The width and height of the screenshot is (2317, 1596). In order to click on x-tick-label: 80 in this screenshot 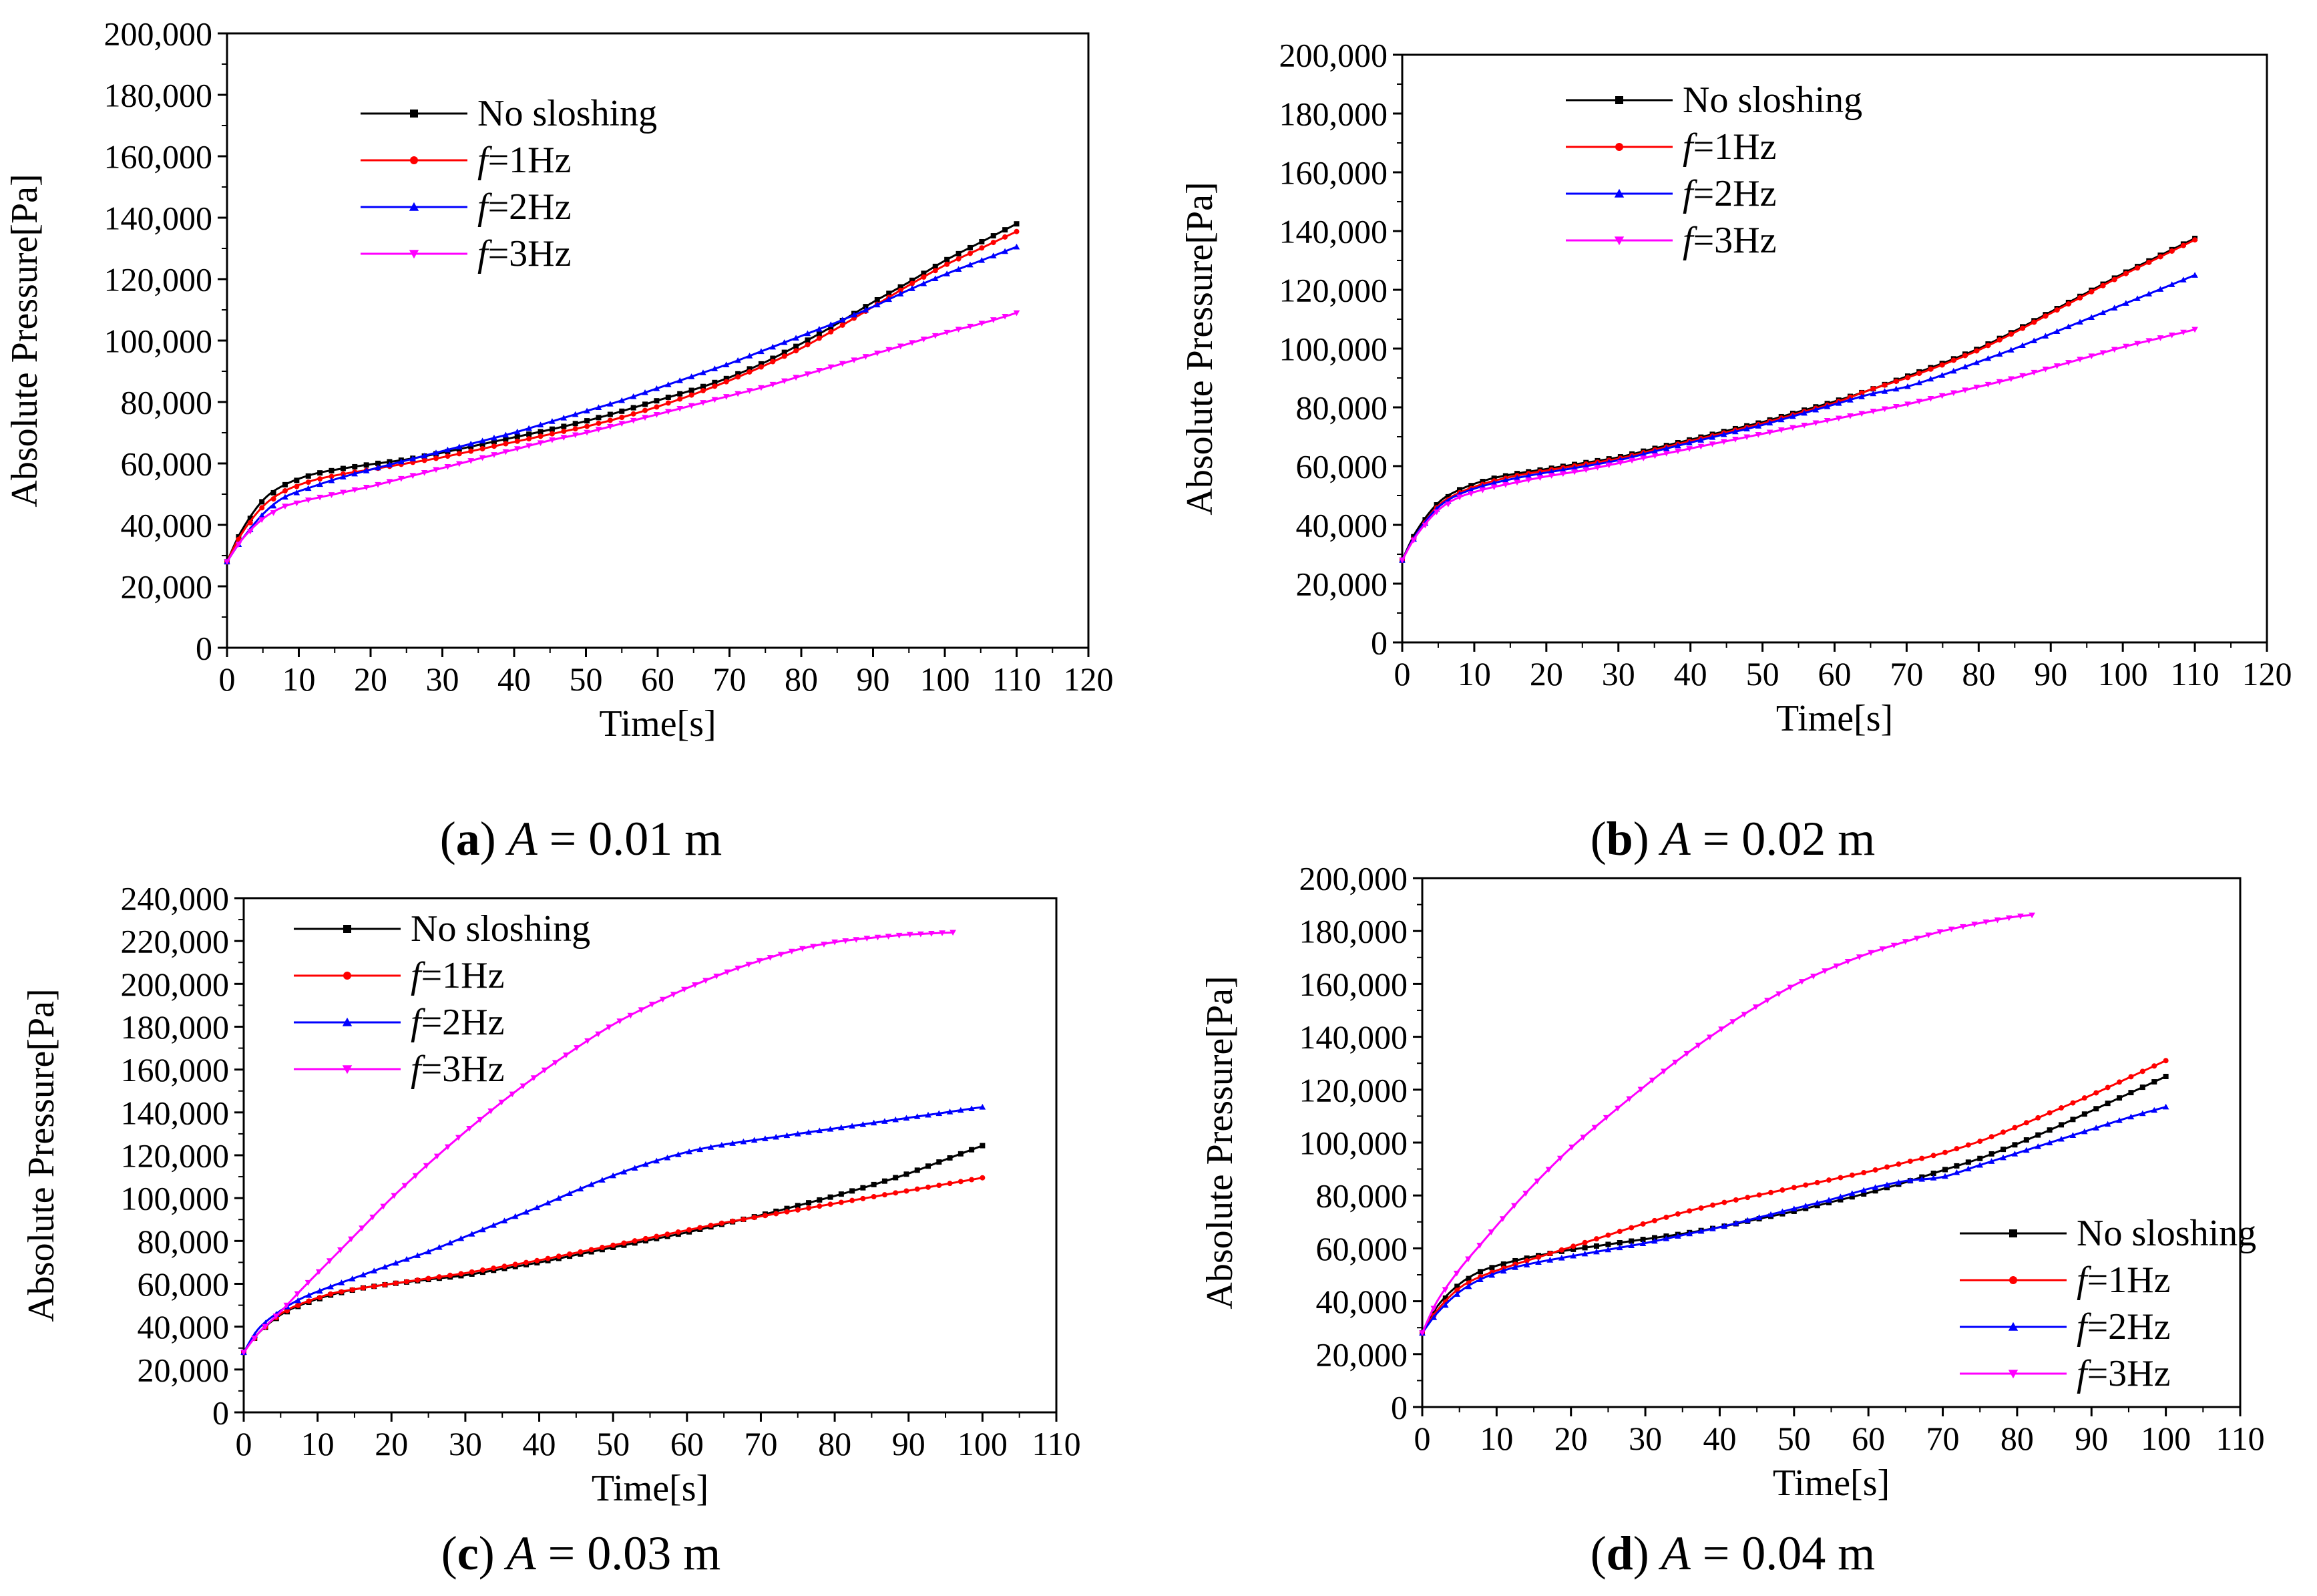, I will do `click(834, 1443)`.